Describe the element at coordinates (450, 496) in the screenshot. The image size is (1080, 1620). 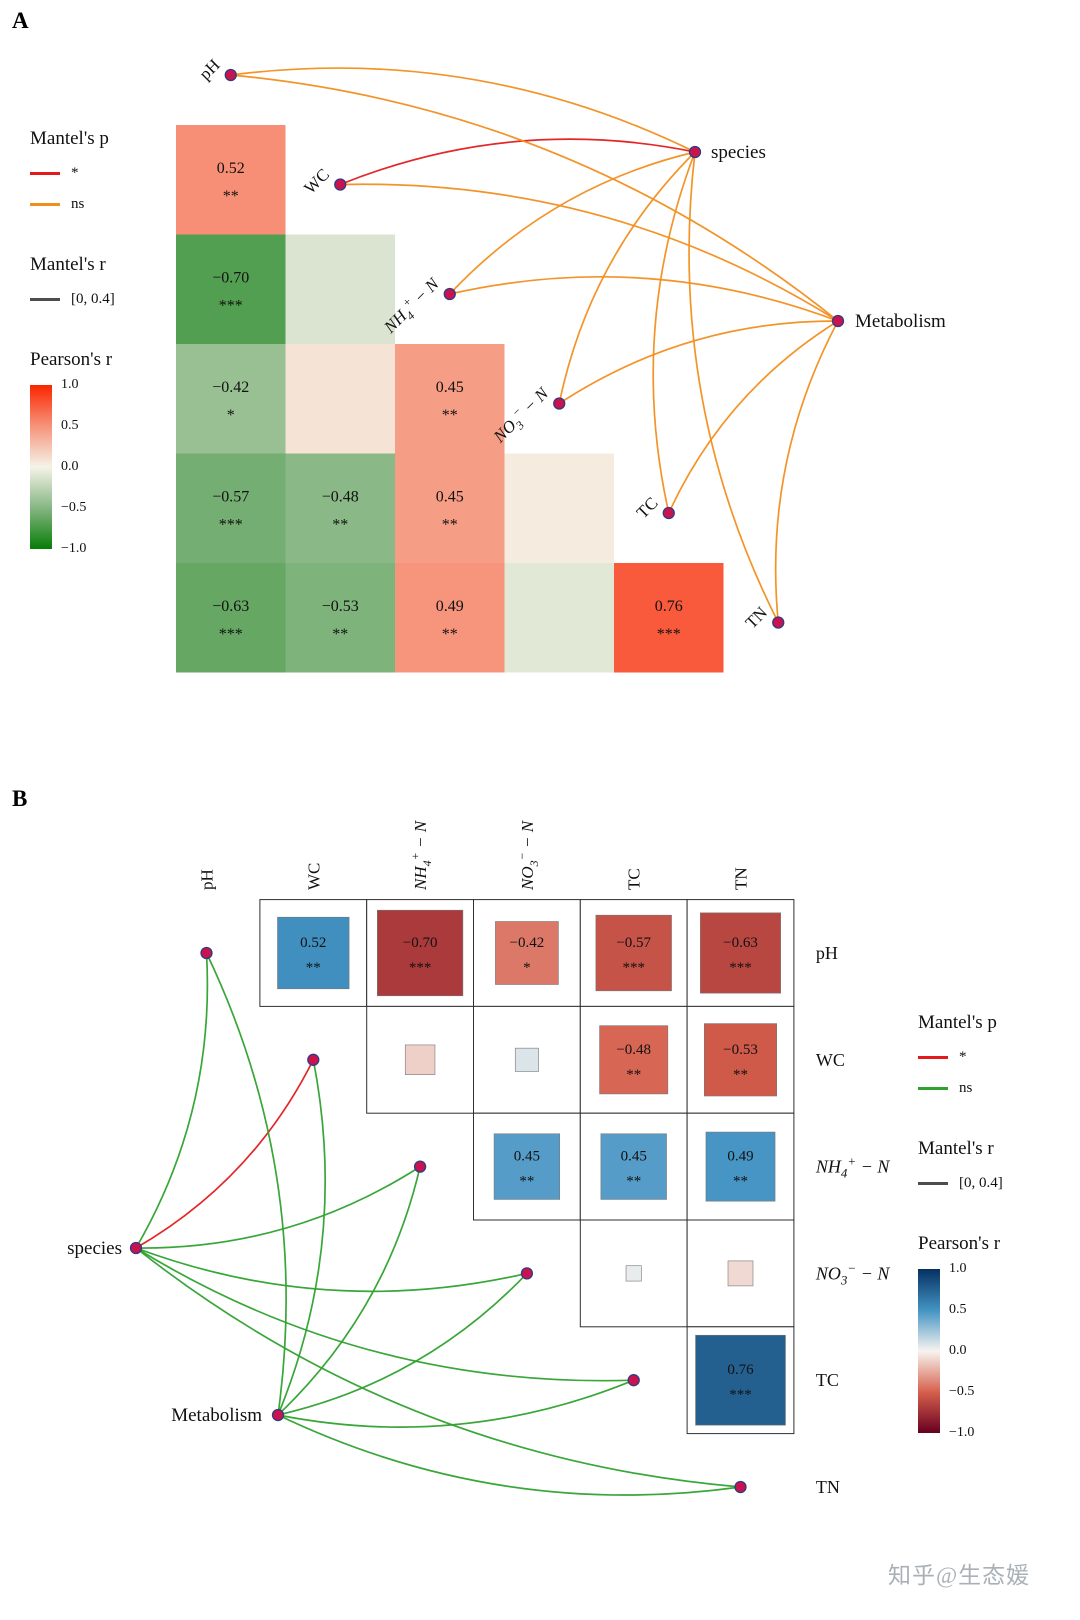
I see `heatmap-cell-value: 0.45` at that location.